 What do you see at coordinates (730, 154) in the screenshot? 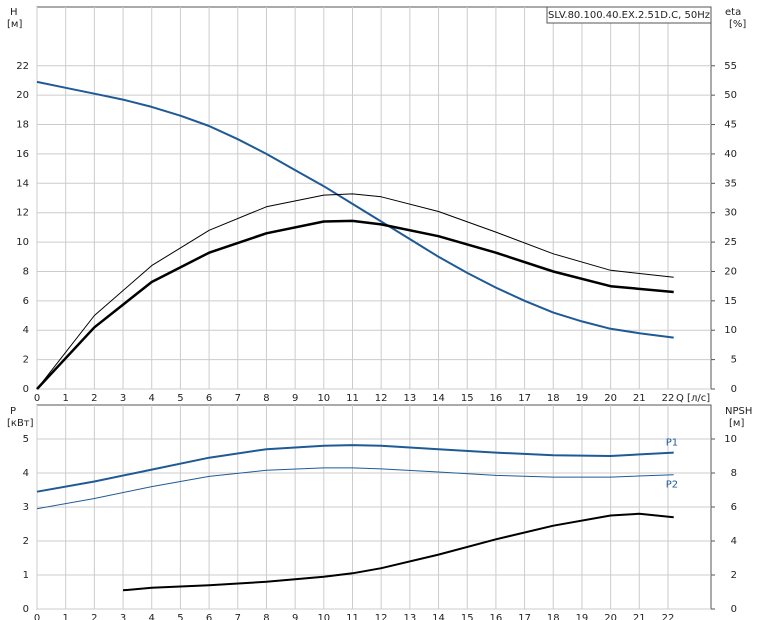
I see `y2-tick-label: 40` at bounding box center [730, 154].